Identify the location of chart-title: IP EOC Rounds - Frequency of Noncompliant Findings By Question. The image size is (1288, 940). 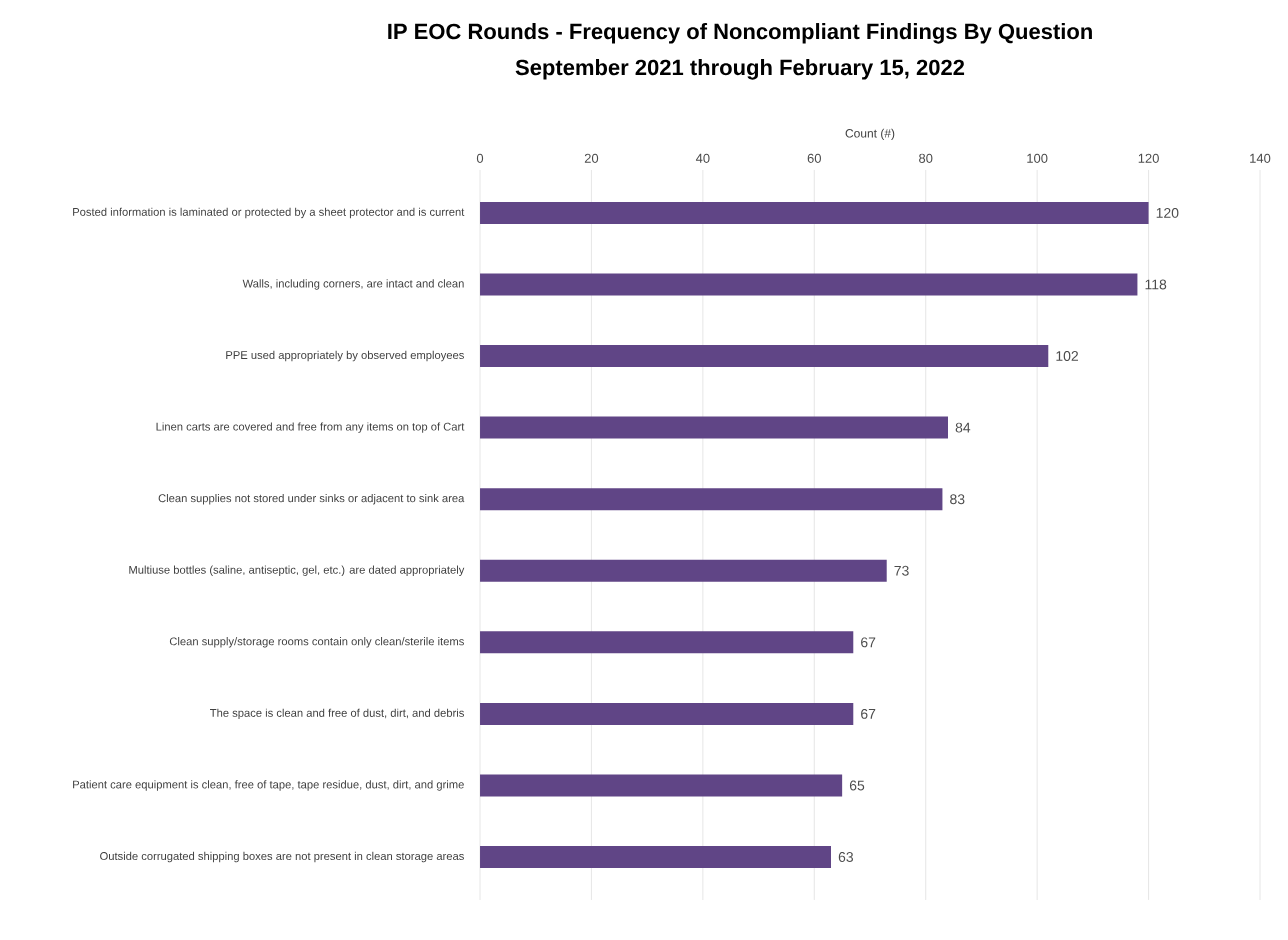
(740, 33).